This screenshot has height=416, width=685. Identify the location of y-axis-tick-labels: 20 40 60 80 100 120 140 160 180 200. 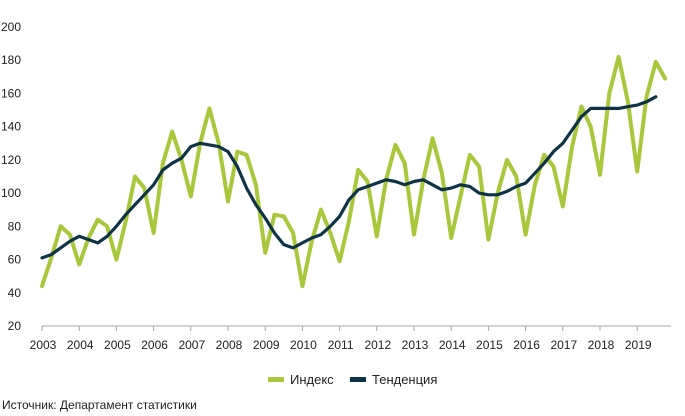
(11, 176).